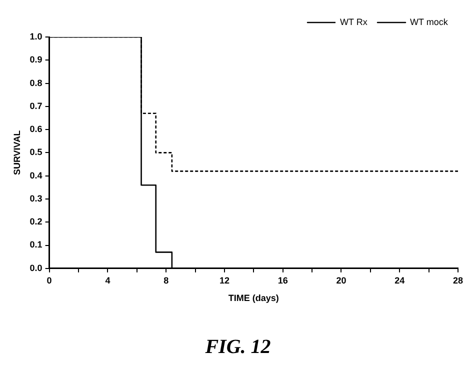 Image resolution: width=476 pixels, height=389 pixels. Describe the element at coordinates (399, 280) in the screenshot. I see `x-tick-label: 24` at that location.